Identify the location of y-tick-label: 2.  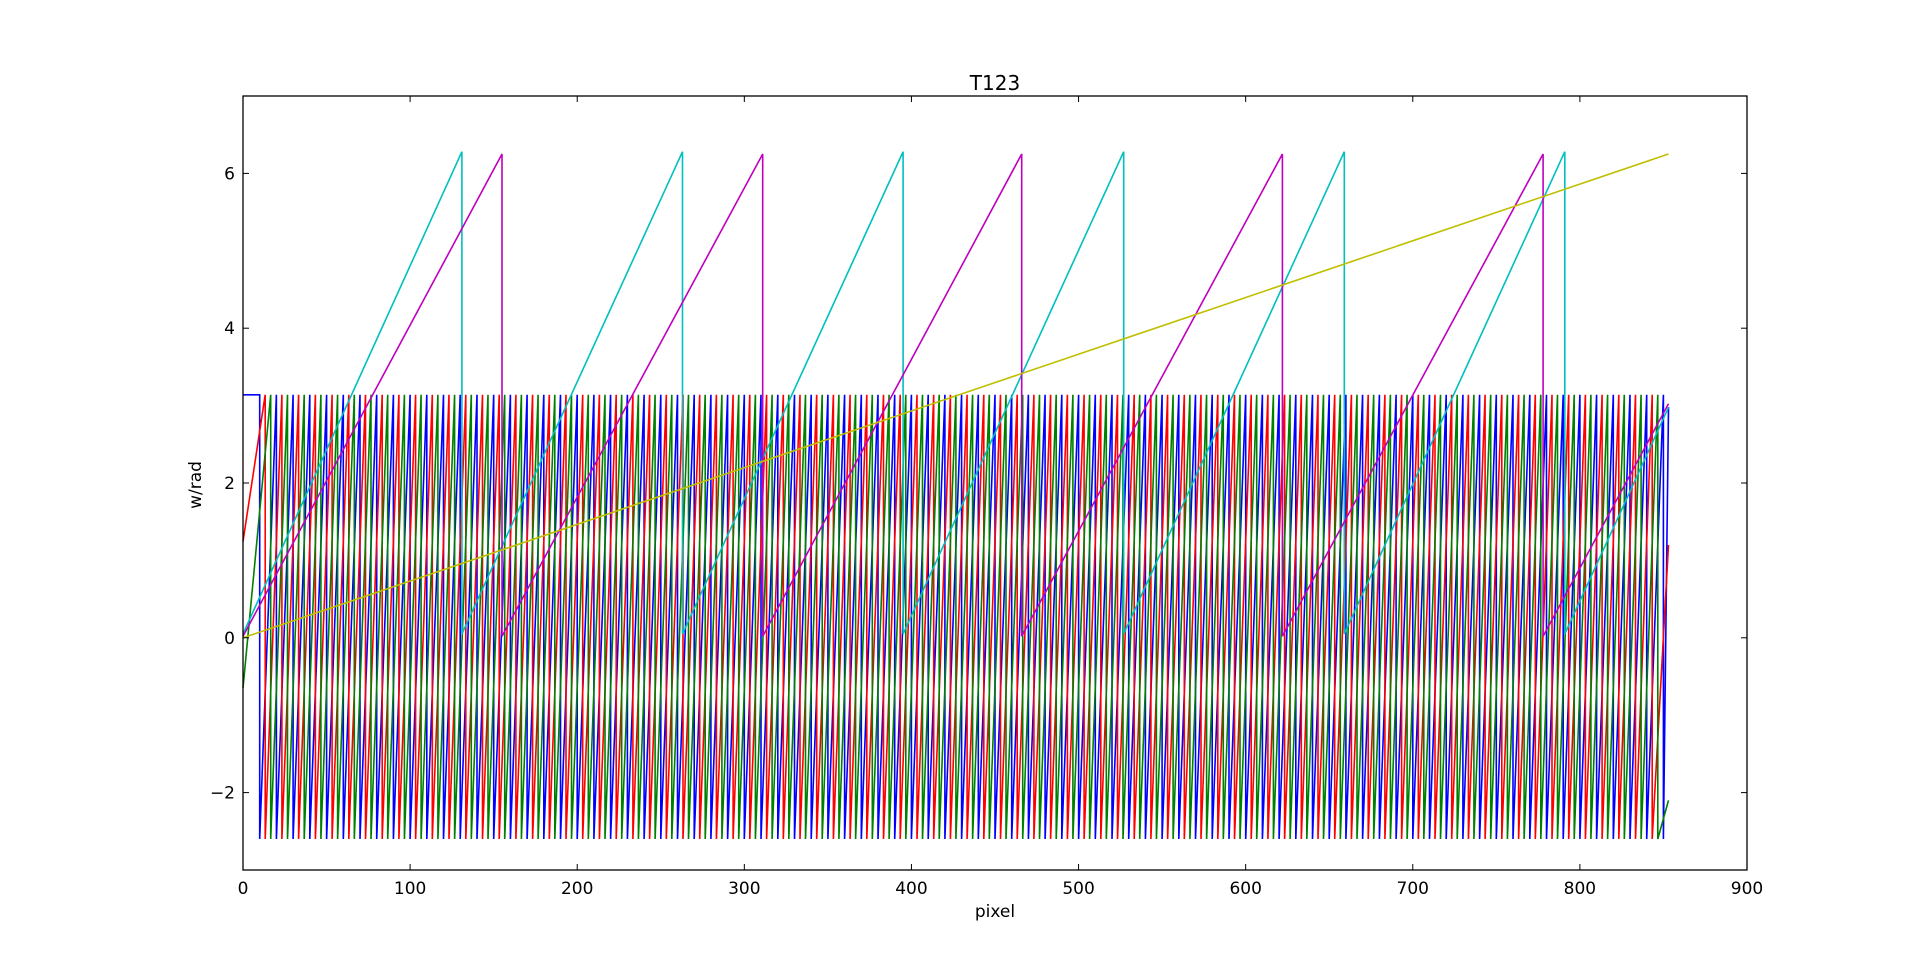
(229, 484).